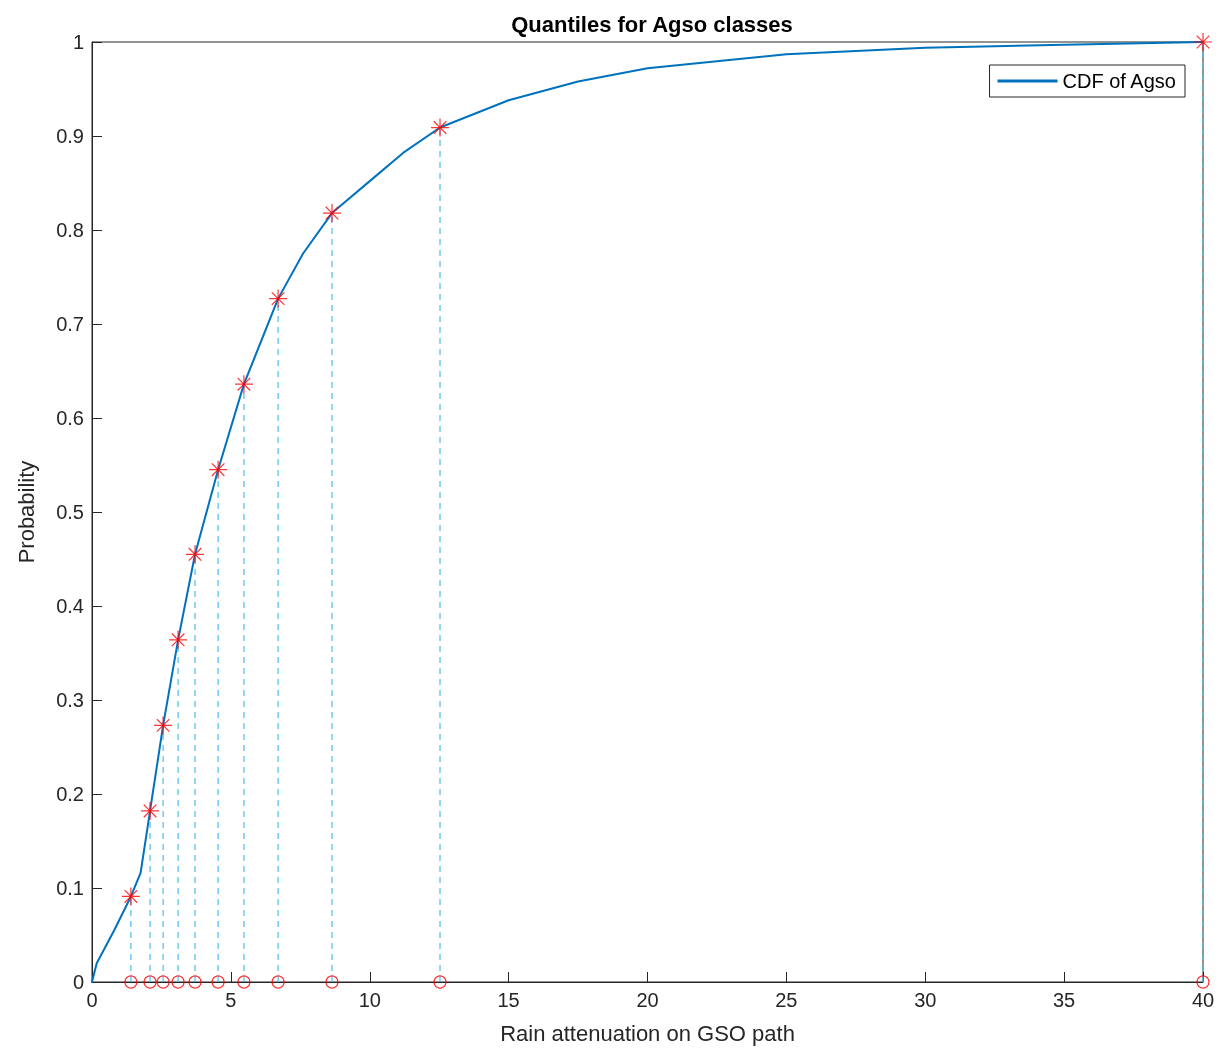  What do you see at coordinates (70, 230) in the screenshot?
I see `y-tick-label: 0.8` at bounding box center [70, 230].